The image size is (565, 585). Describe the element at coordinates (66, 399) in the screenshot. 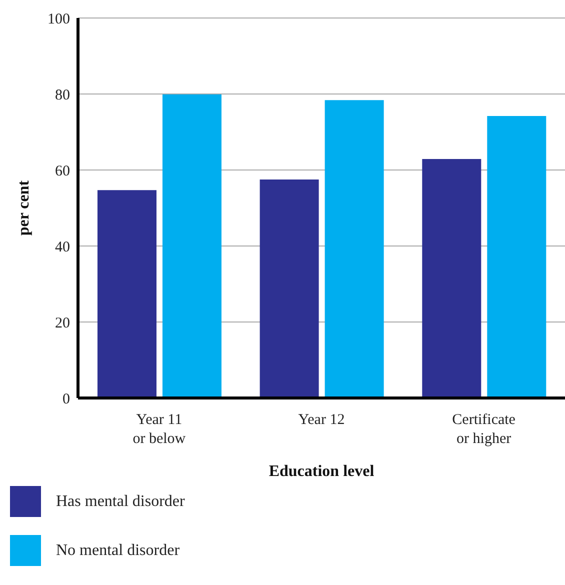

I see `y-tick-label: 0` at that location.